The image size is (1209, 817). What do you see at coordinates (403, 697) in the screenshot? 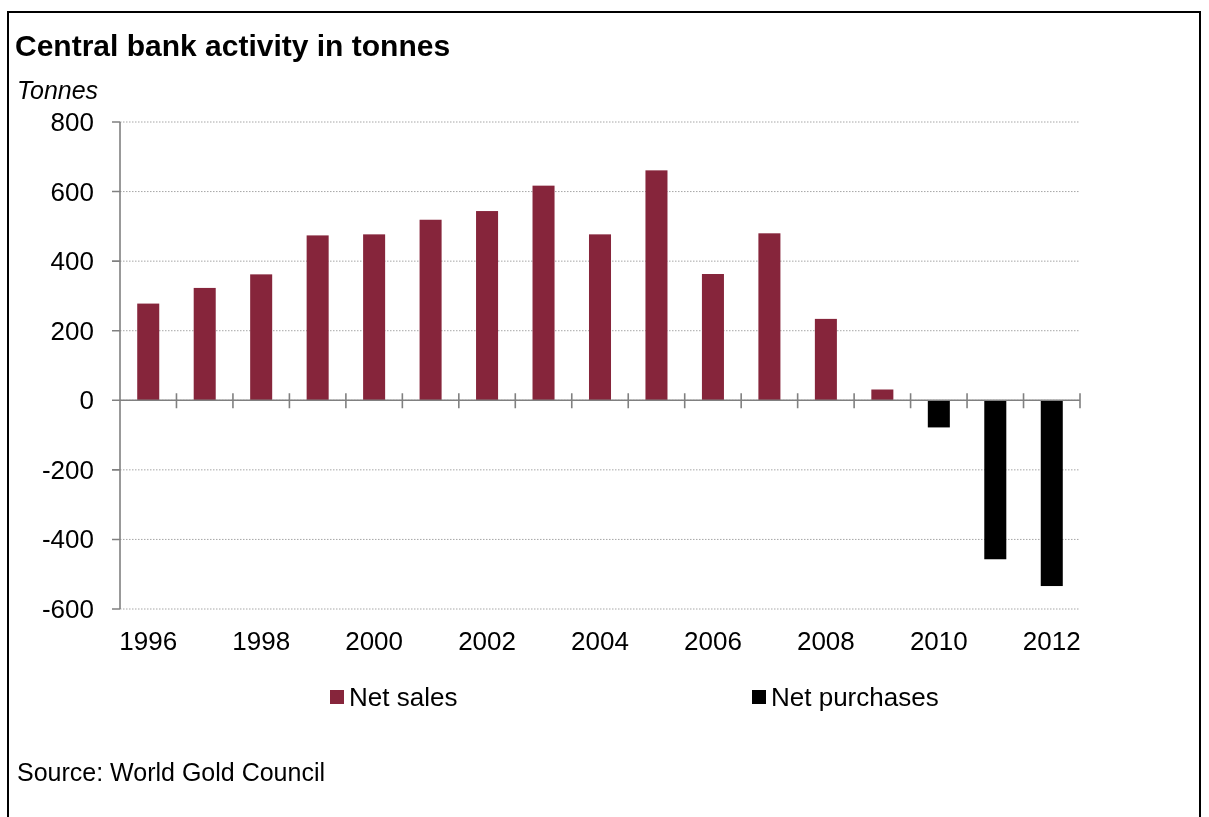
I see `legend-label: Net sales` at bounding box center [403, 697].